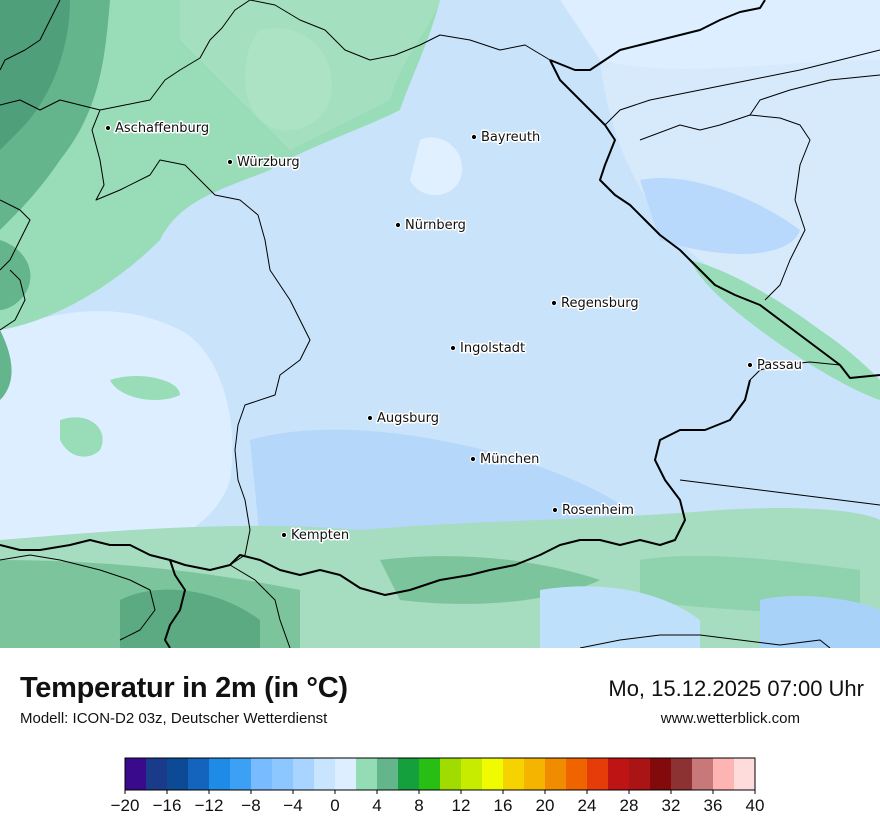 Image resolution: width=880 pixels, height=830 pixels. What do you see at coordinates (209, 805) in the screenshot?
I see `legend-tick-label: −12` at bounding box center [209, 805].